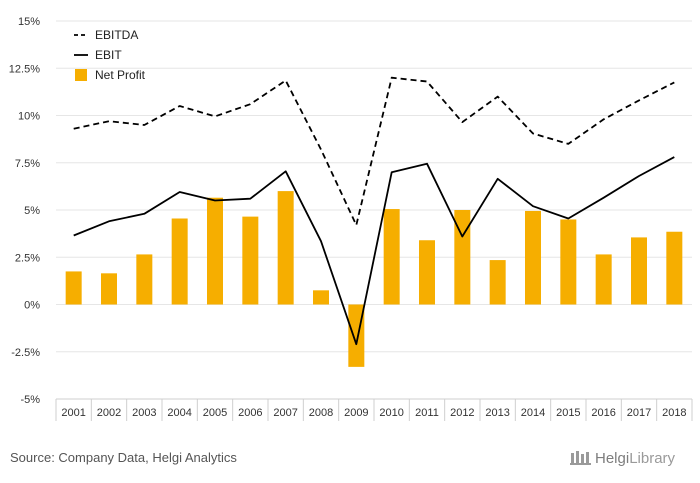  I want to click on y-tick-label: 0%, so click(32, 306).